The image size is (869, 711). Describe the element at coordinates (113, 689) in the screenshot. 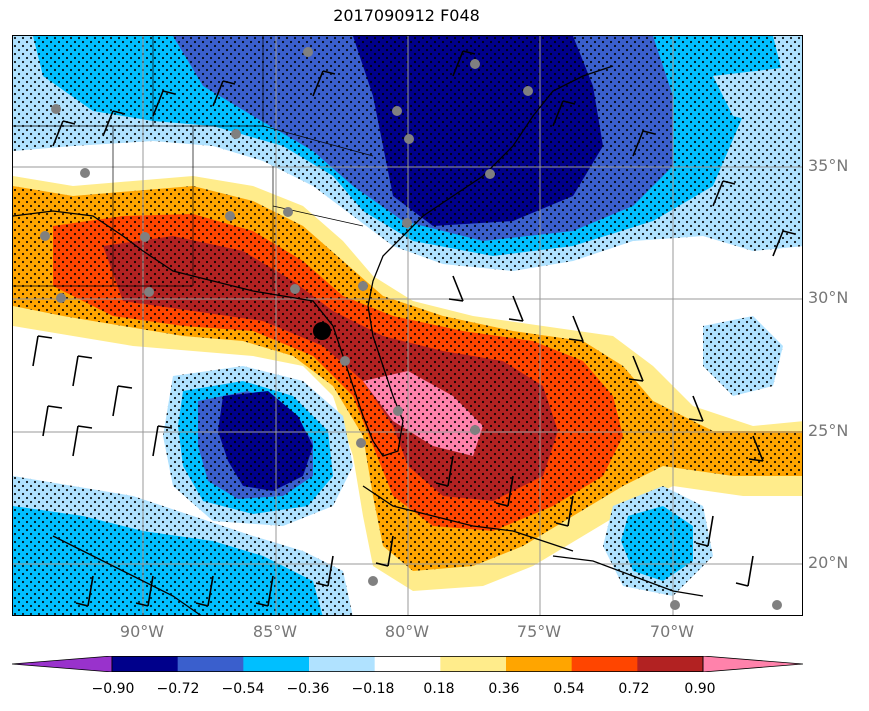

I see `colorbar-tick: −0.90` at that location.